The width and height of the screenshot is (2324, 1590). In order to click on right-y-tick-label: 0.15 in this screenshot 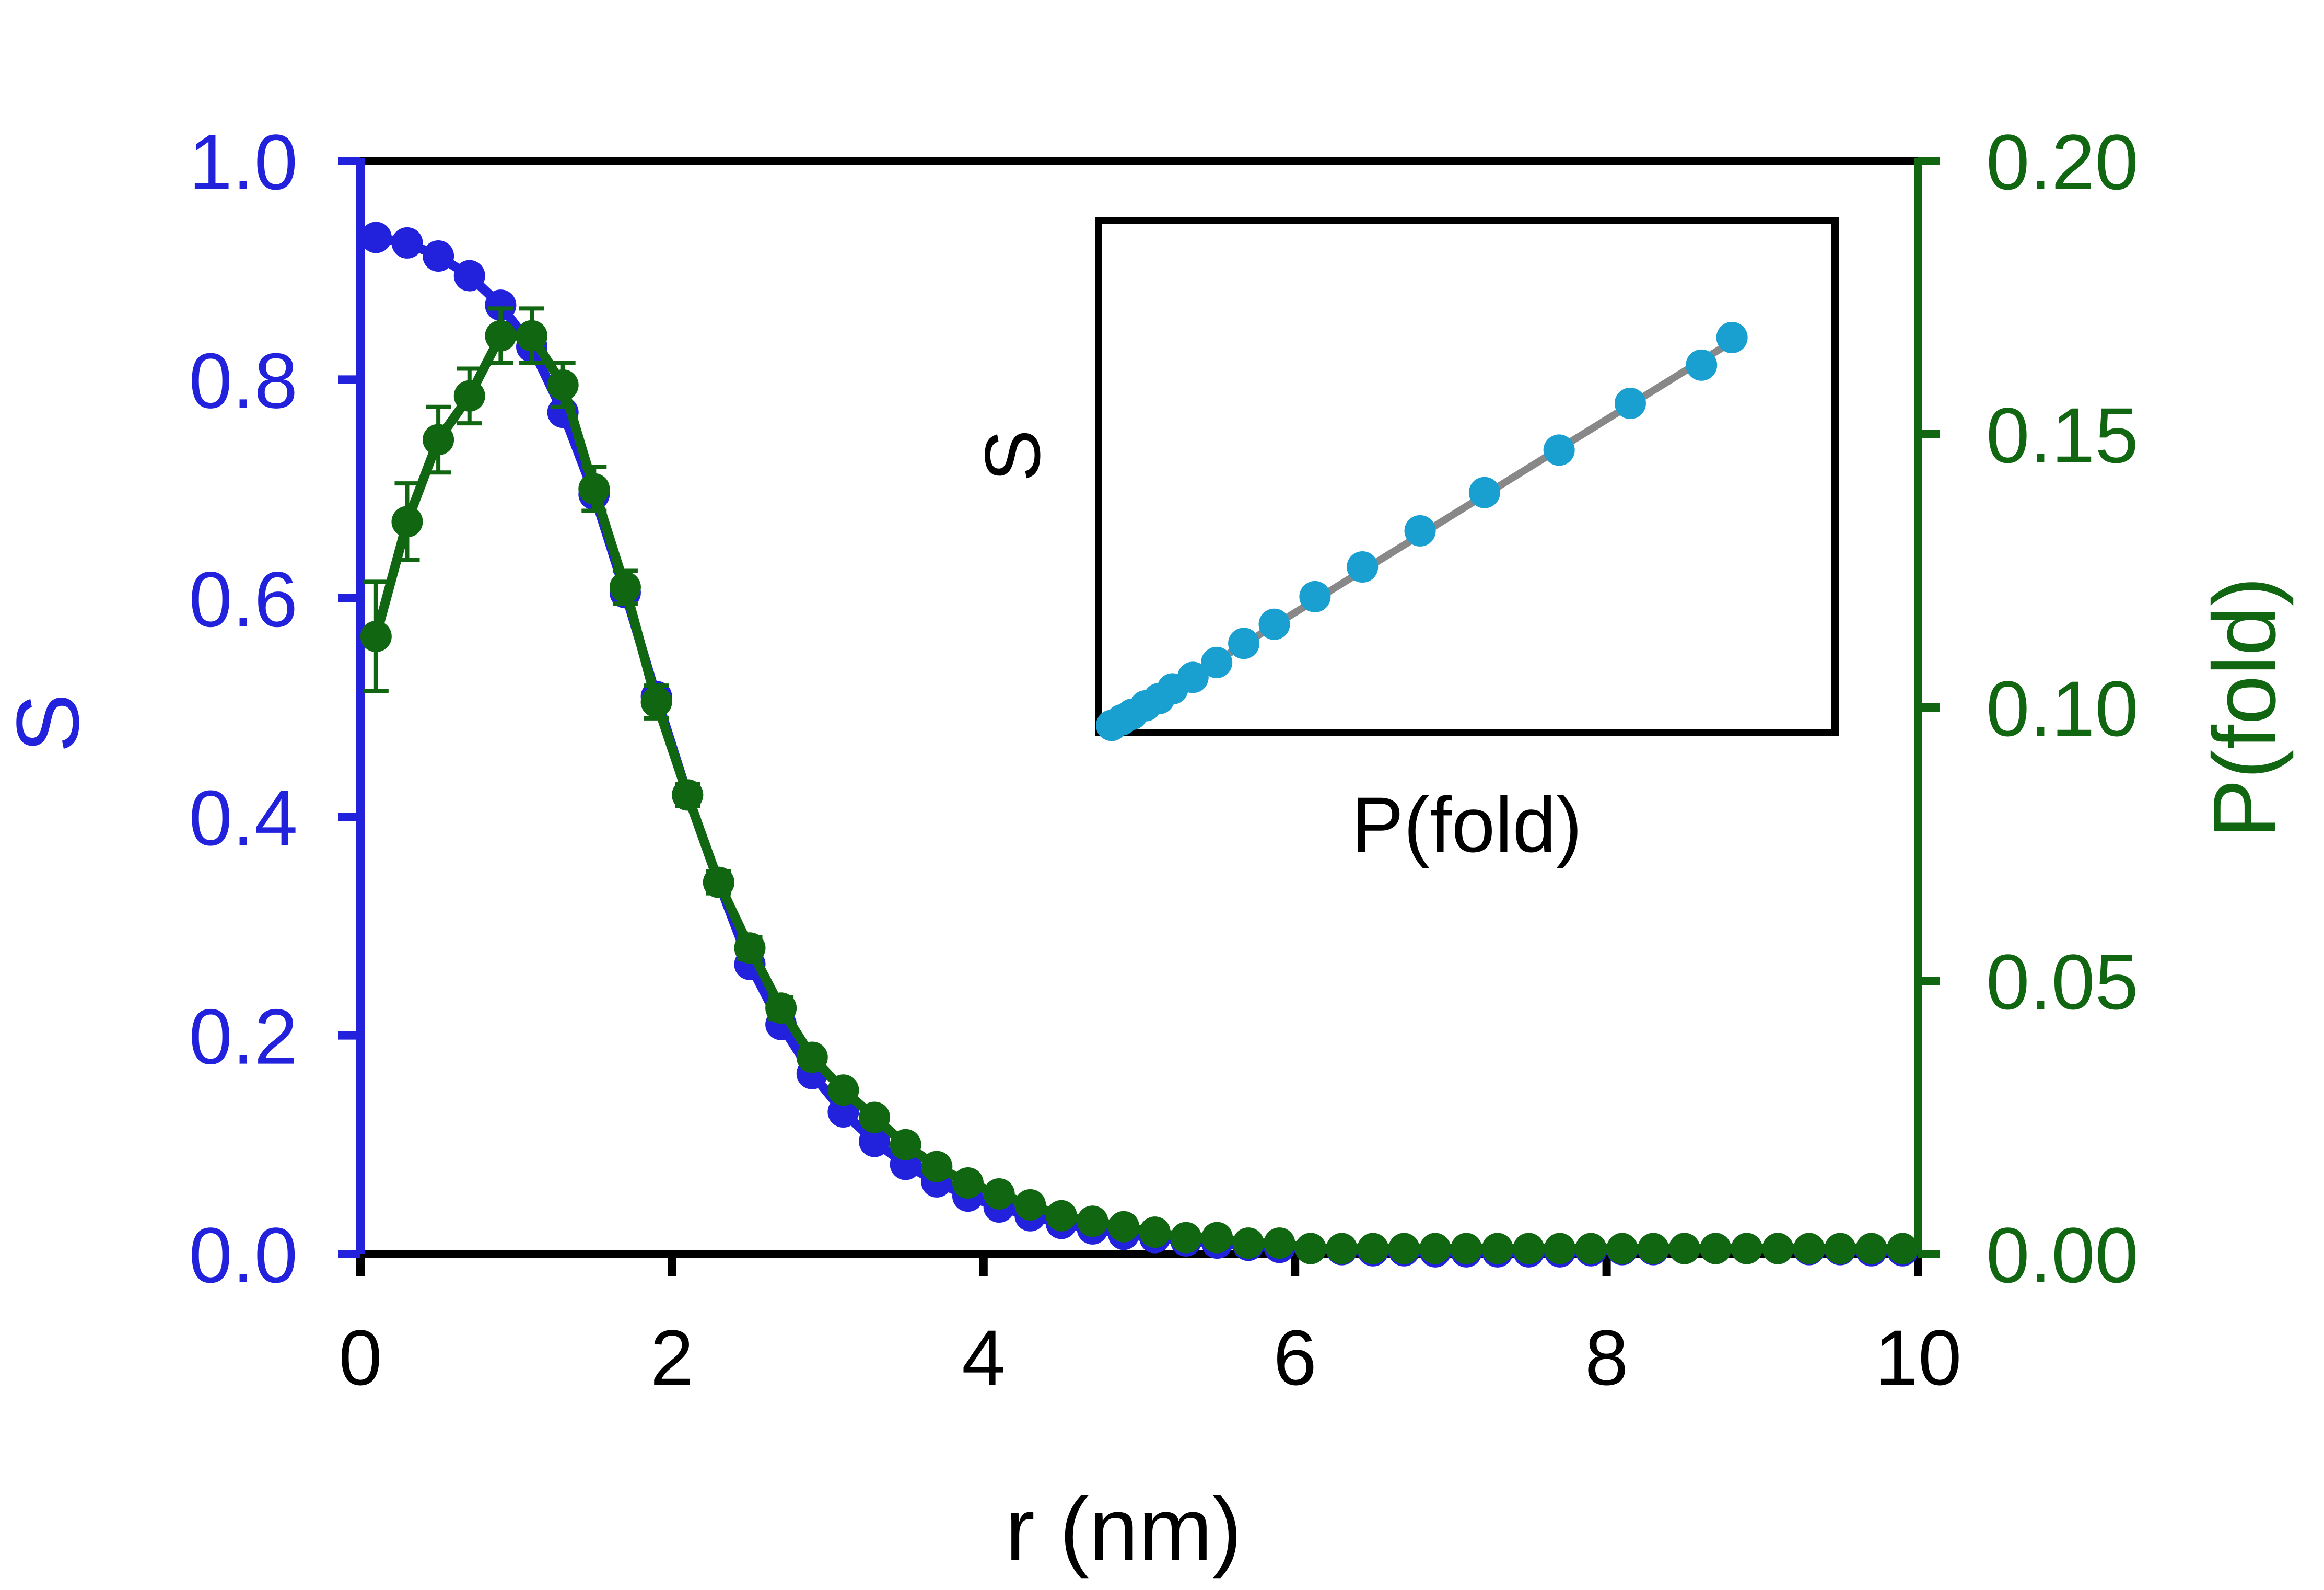, I will do `click(2063, 435)`.